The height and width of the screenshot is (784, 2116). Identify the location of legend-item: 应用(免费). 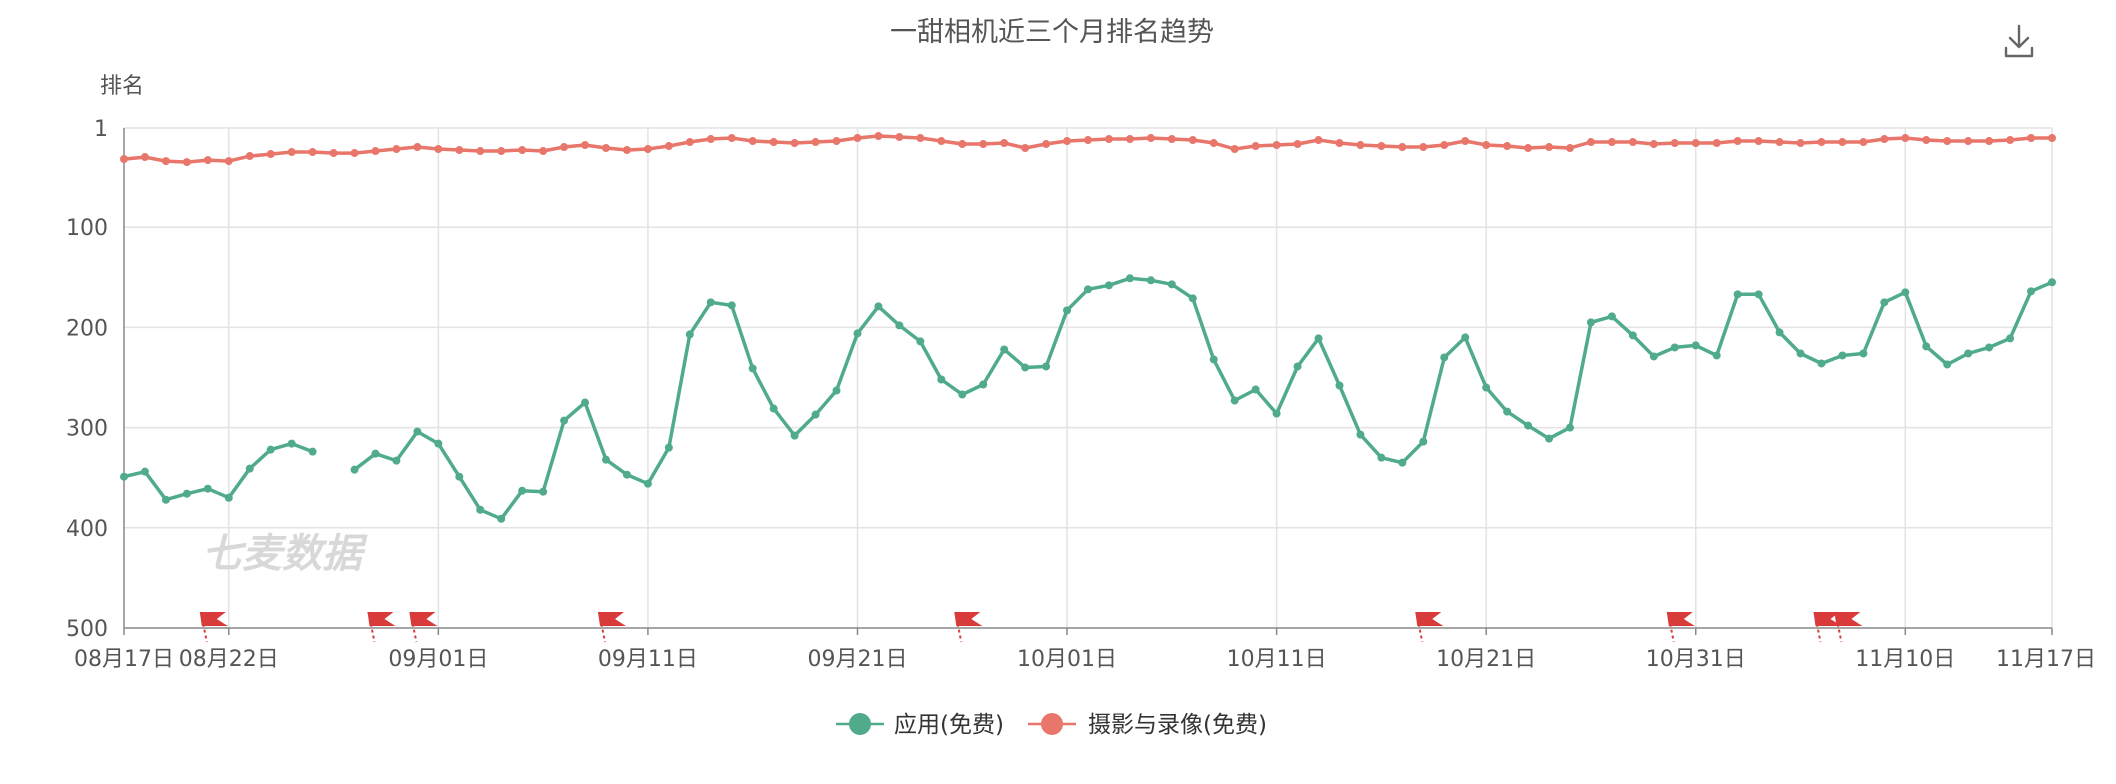
(920, 725).